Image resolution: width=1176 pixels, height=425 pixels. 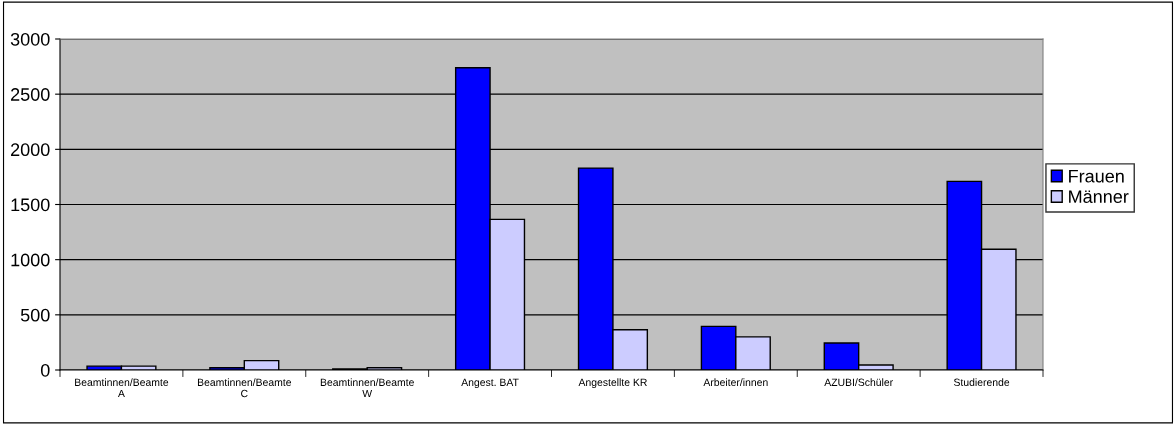 What do you see at coordinates (490, 383) in the screenshot?
I see `x-tick-label: Angest. BAT` at bounding box center [490, 383].